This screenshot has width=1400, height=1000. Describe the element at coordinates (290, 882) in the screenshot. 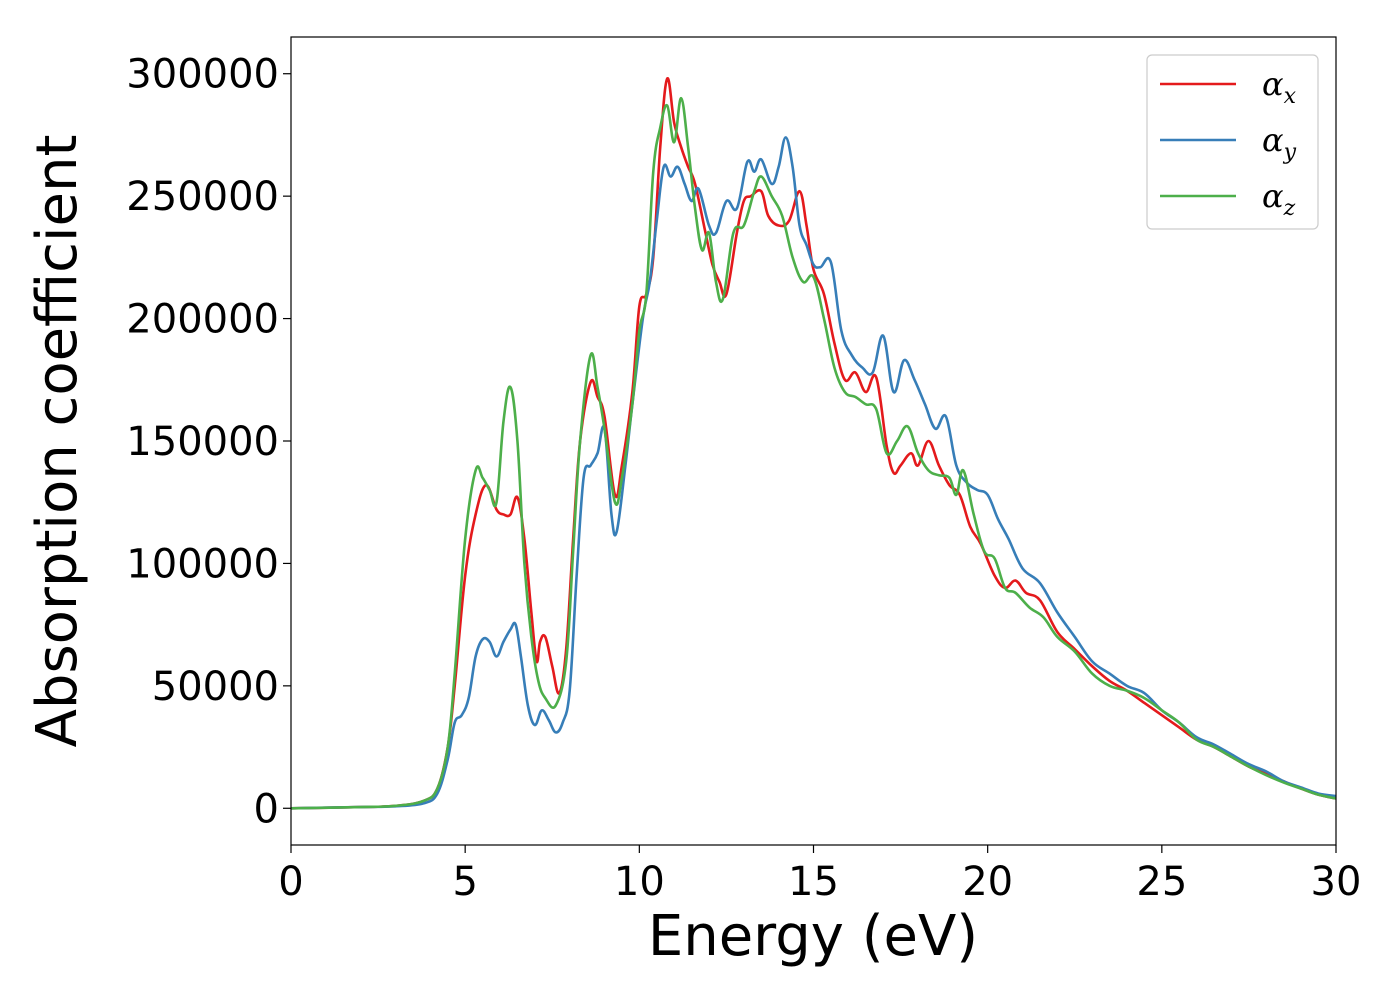

I see `x-tick-label: 0` at that location.